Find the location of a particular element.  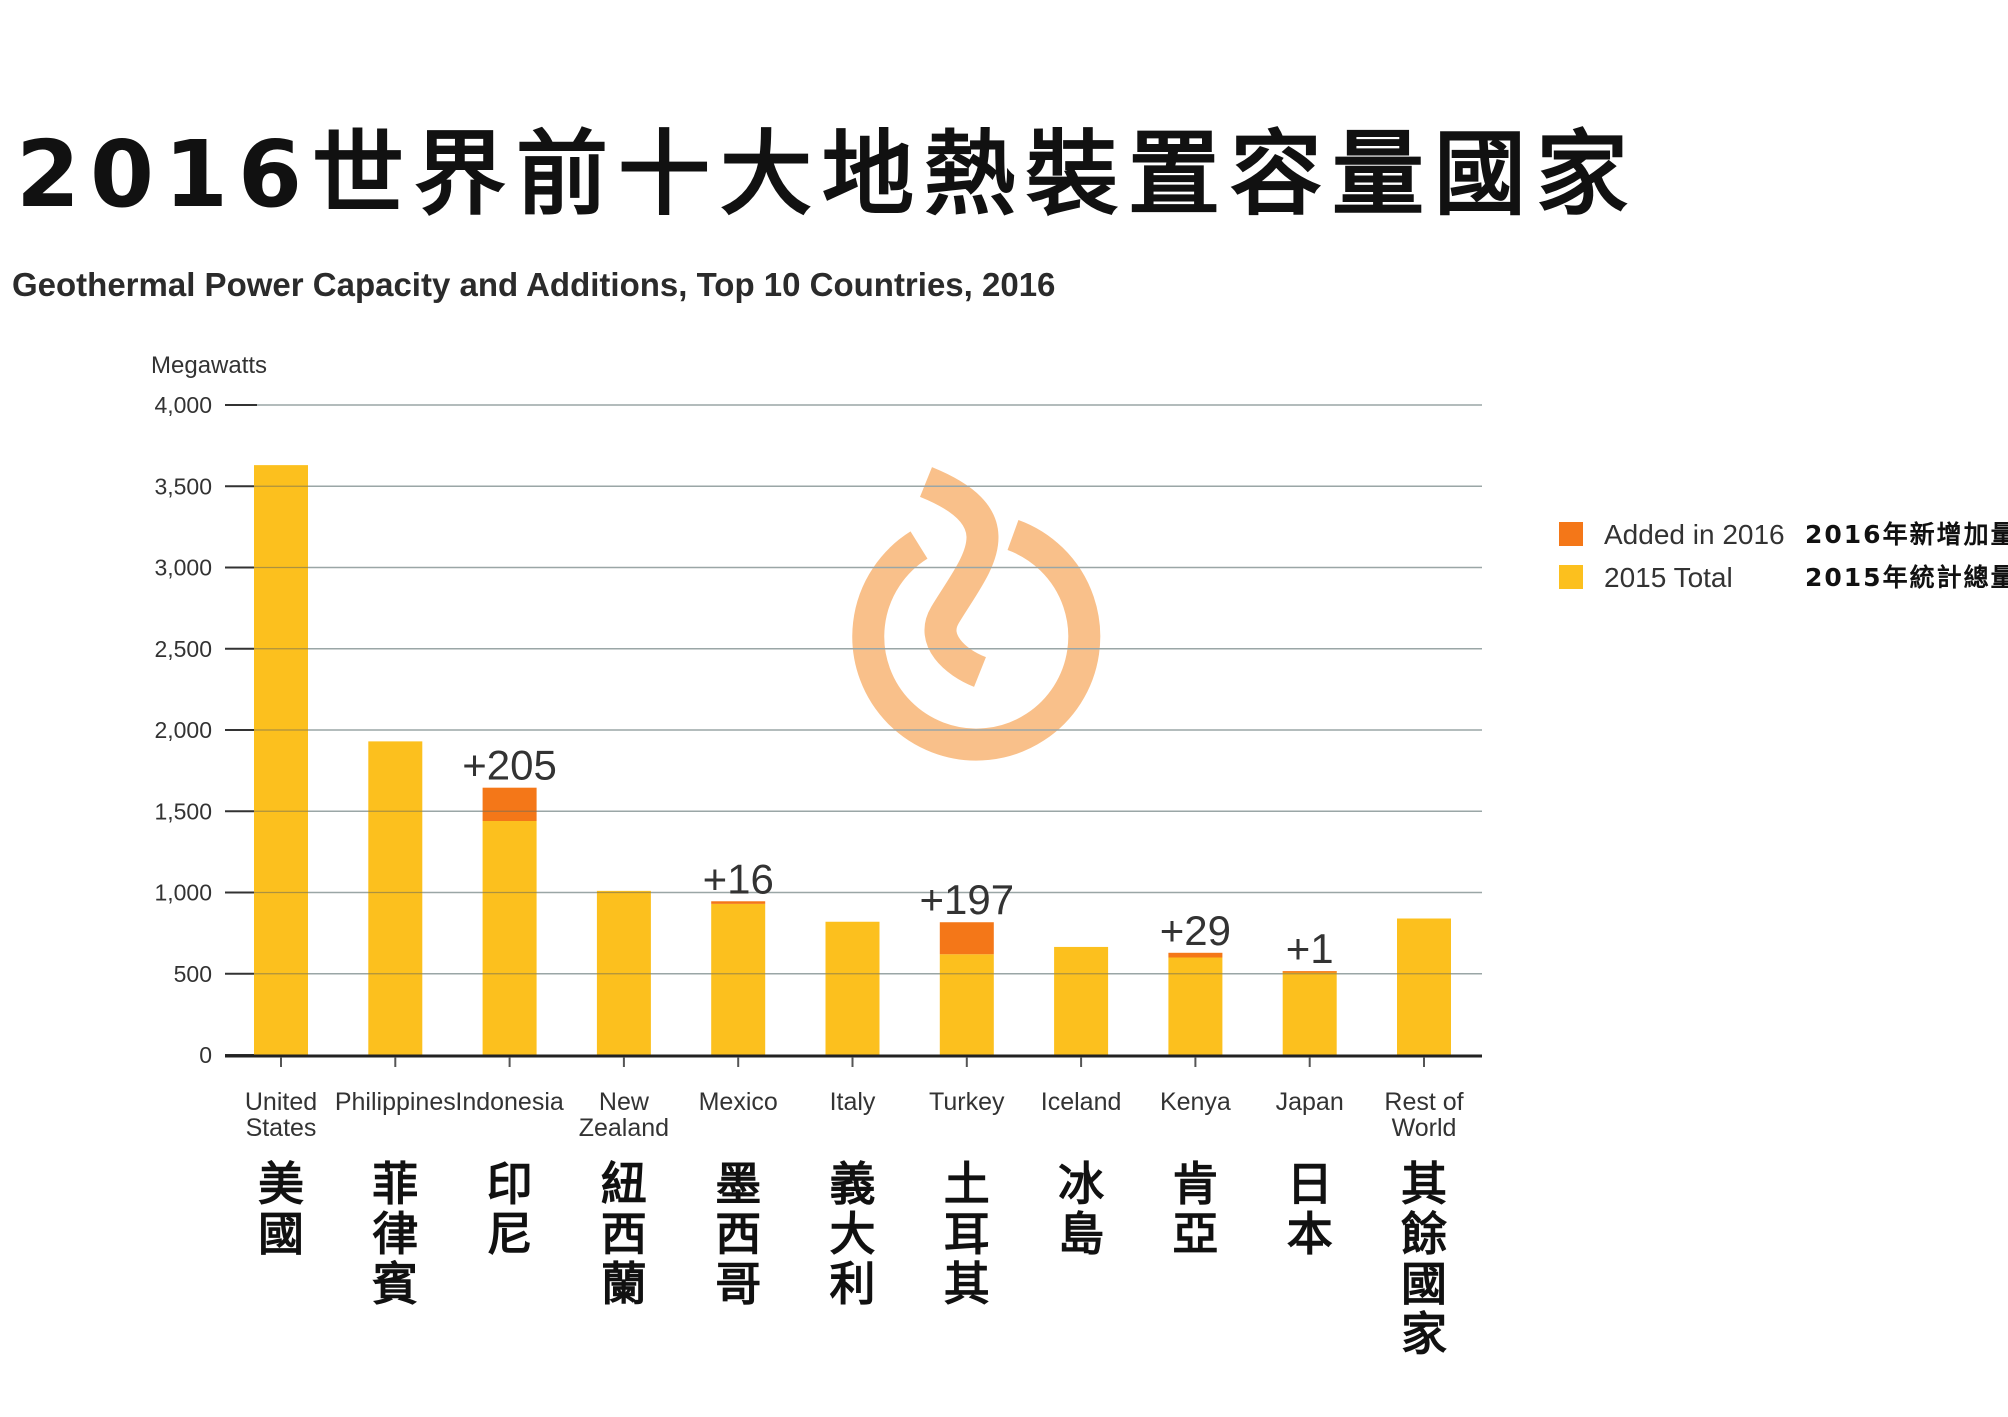

page-title-zh: 2016世界前十大地熱裝置容量國家 is located at coordinates (827, 174).